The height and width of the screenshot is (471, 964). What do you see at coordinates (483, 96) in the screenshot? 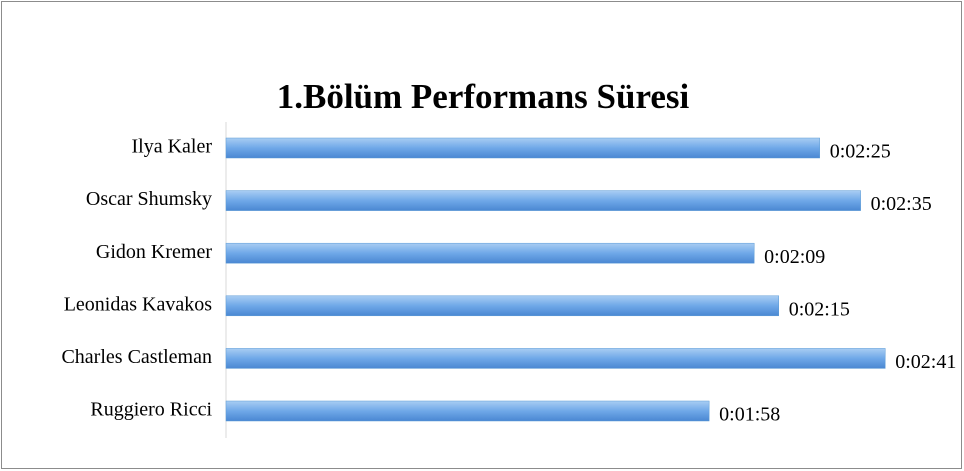
I see `chart-title: 1.Bölüm Performans Süresi` at bounding box center [483, 96].